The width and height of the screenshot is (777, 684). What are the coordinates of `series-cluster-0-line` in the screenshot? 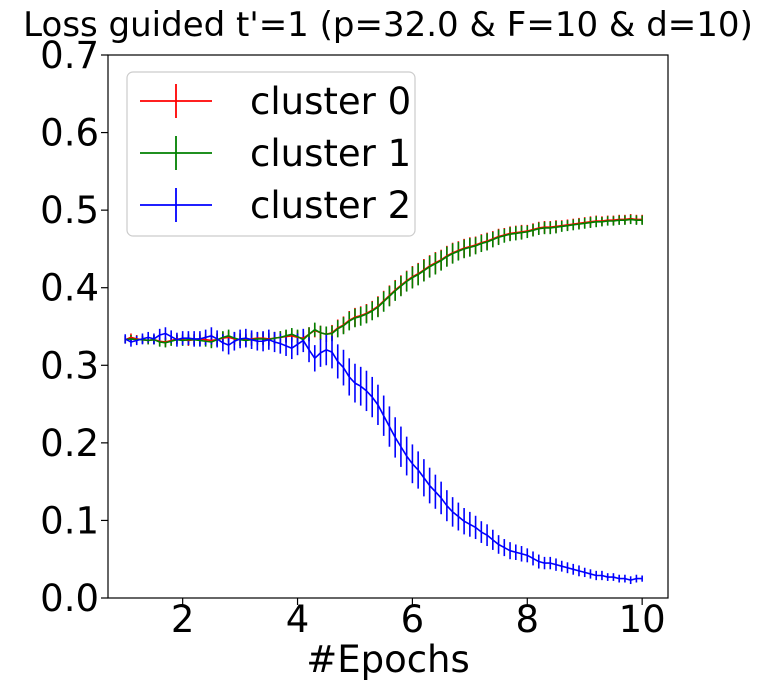 It's located at (383, 280).